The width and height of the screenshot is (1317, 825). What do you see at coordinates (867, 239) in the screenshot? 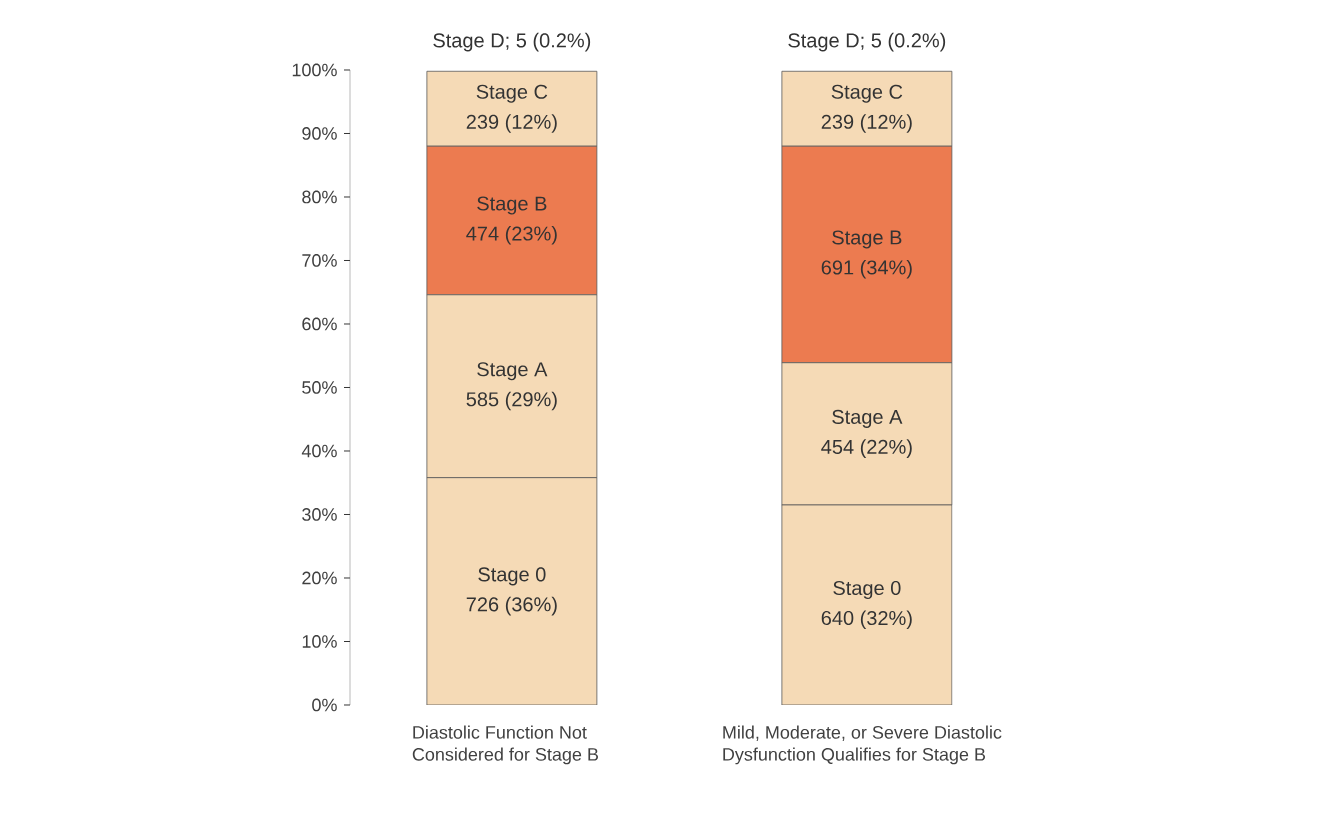
I see `text: Stage B` at bounding box center [867, 239].